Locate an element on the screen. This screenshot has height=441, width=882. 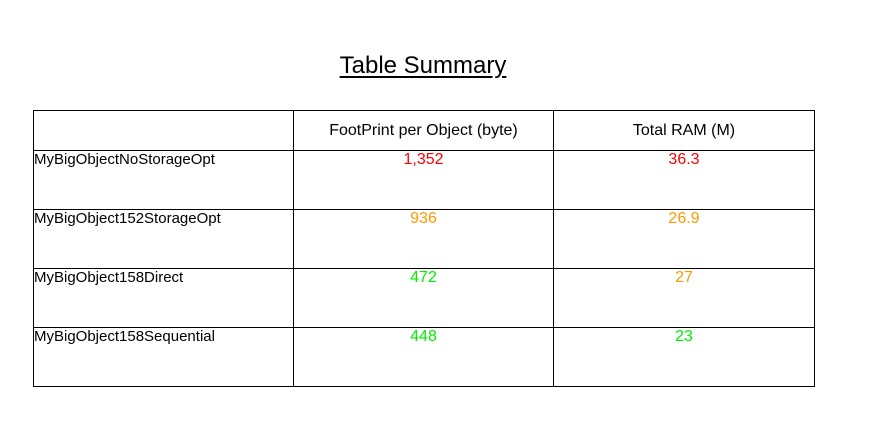
total-ram-value: 36.3 is located at coordinates (684, 180).